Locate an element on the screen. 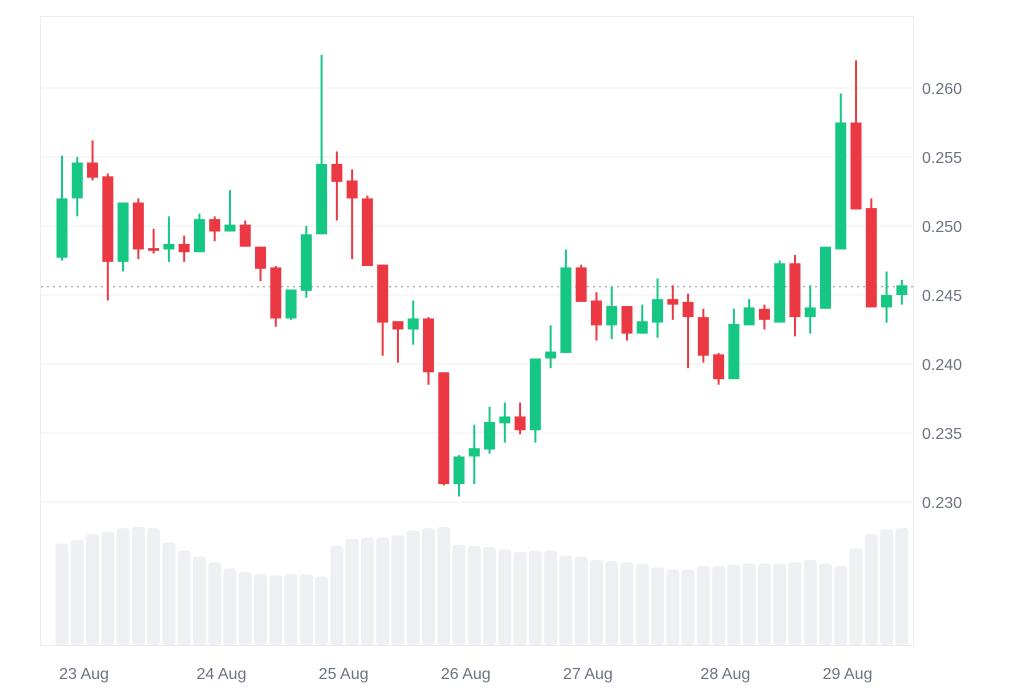  x-tick-label: 26 Aug is located at coordinates (466, 674).